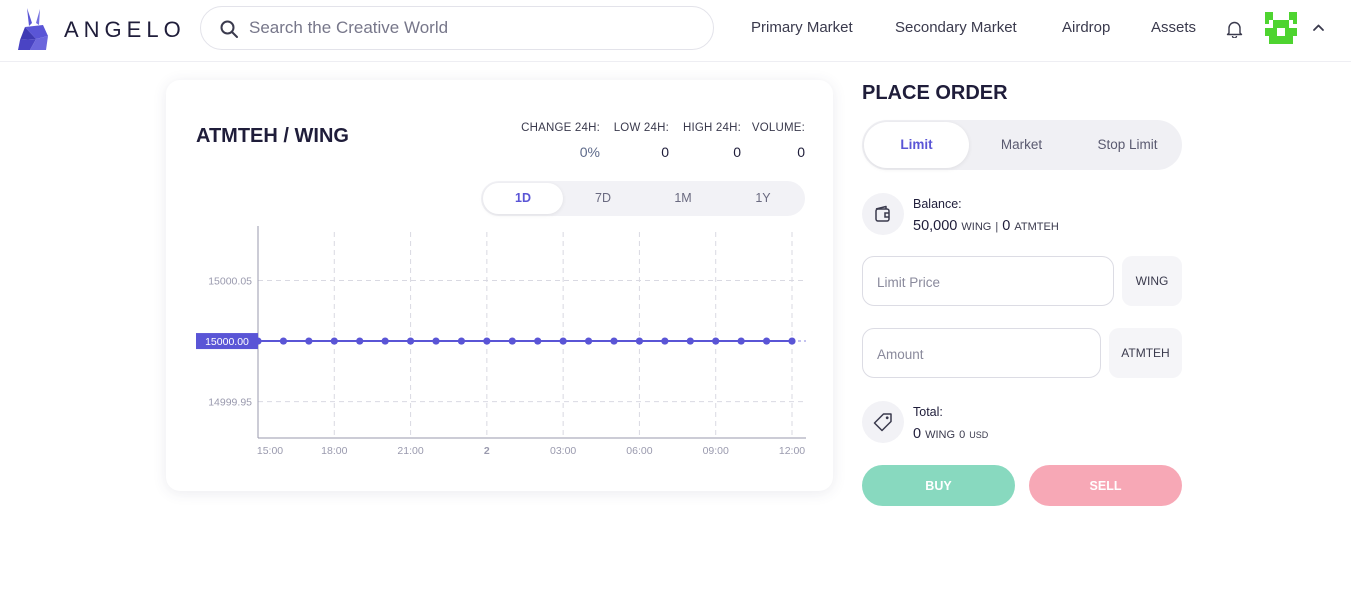  Describe the element at coordinates (560, 128) in the screenshot. I see `stat-label: CHANGE 24H:` at that location.